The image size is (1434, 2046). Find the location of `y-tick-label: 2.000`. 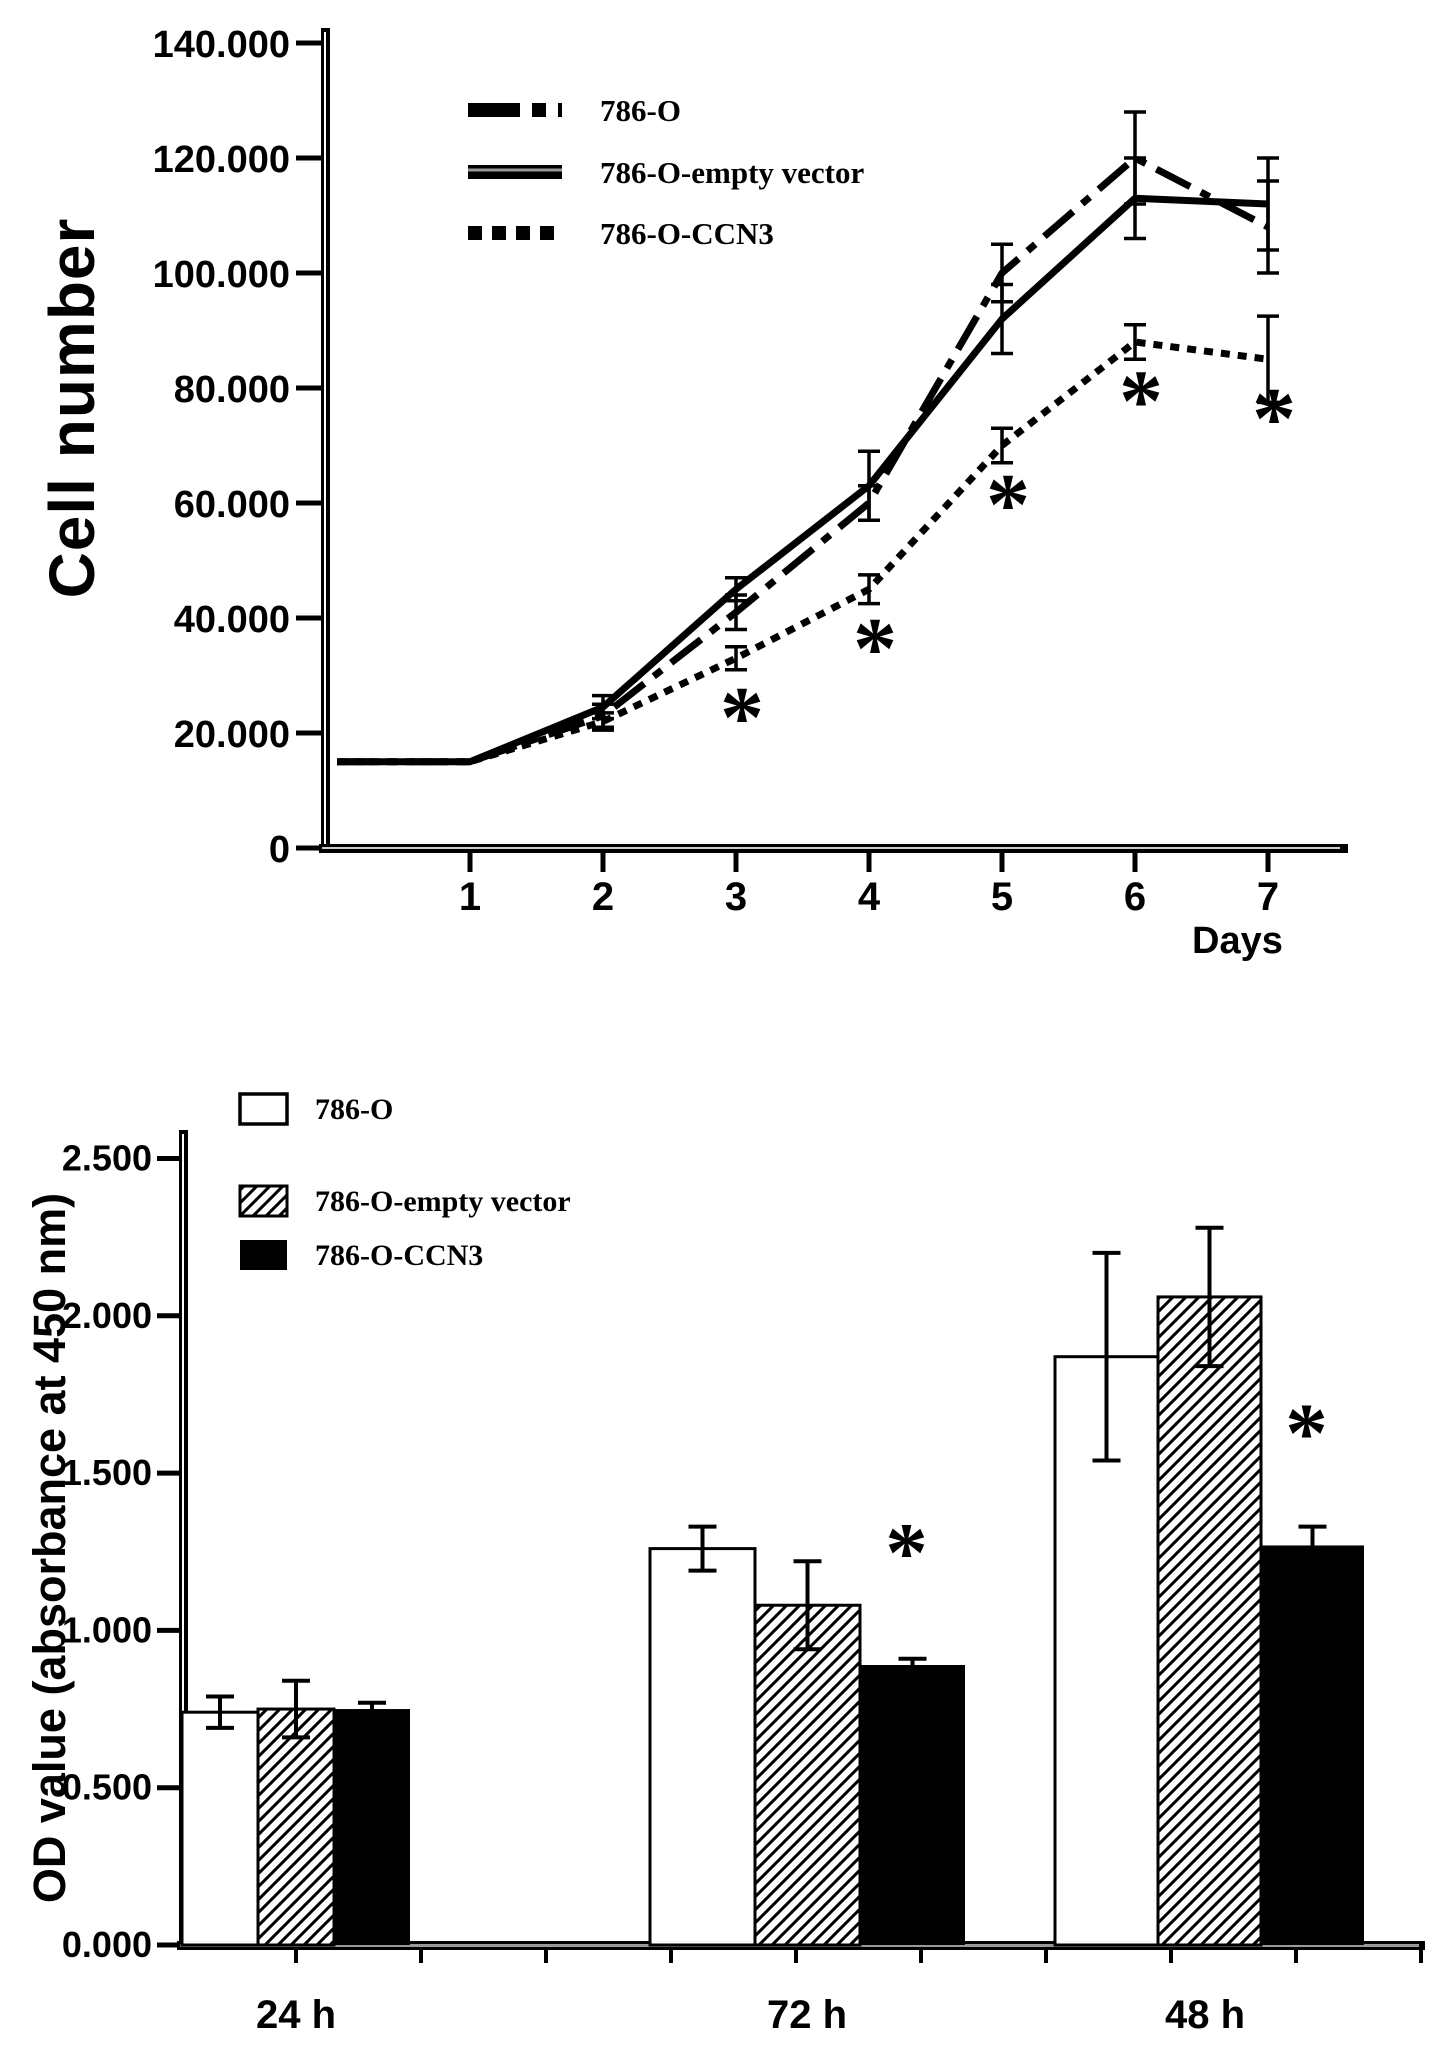

y-tick-label: 2.000 is located at coordinates (107, 1315).